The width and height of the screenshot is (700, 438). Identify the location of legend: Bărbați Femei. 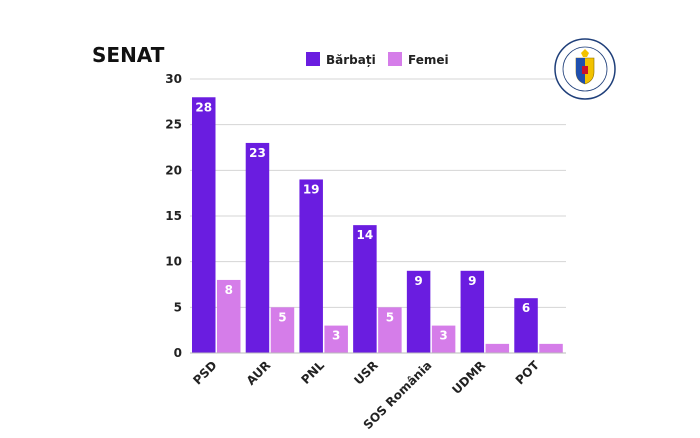
(377, 59).